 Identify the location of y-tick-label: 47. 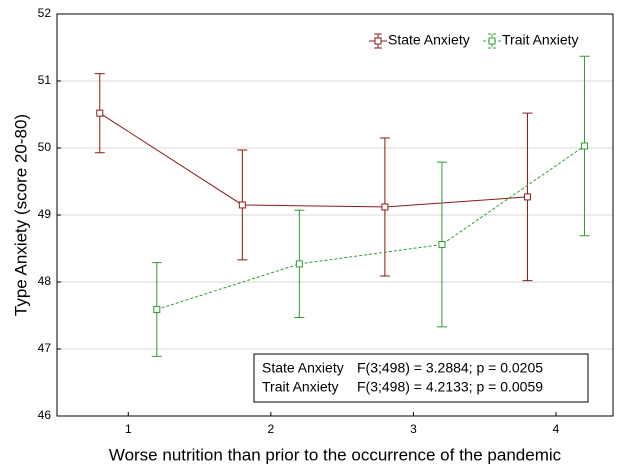
(45, 348).